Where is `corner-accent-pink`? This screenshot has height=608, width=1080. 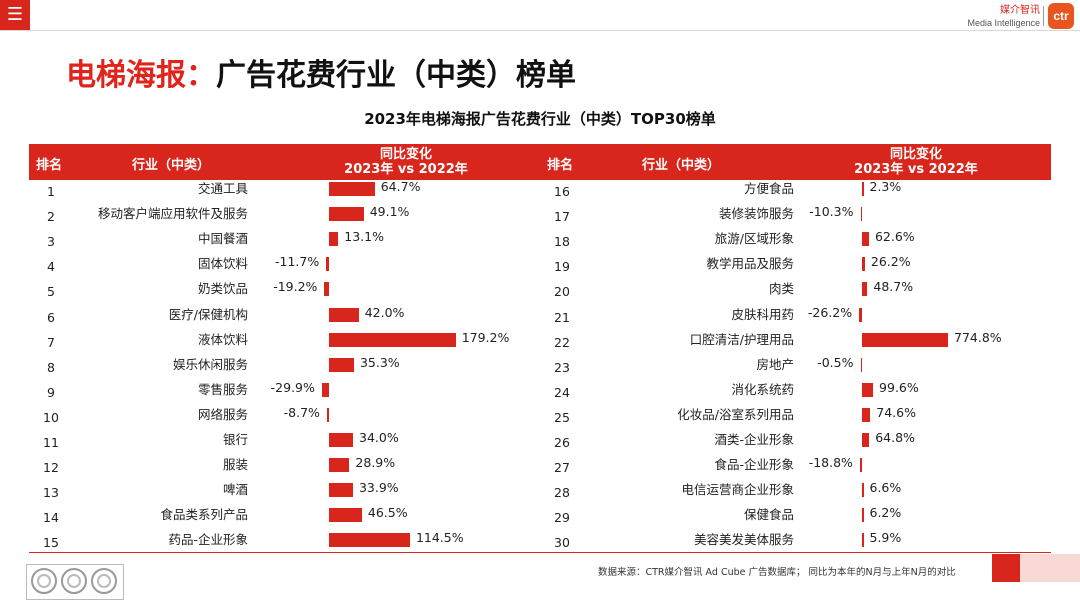 corner-accent-pink is located at coordinates (1050, 568).